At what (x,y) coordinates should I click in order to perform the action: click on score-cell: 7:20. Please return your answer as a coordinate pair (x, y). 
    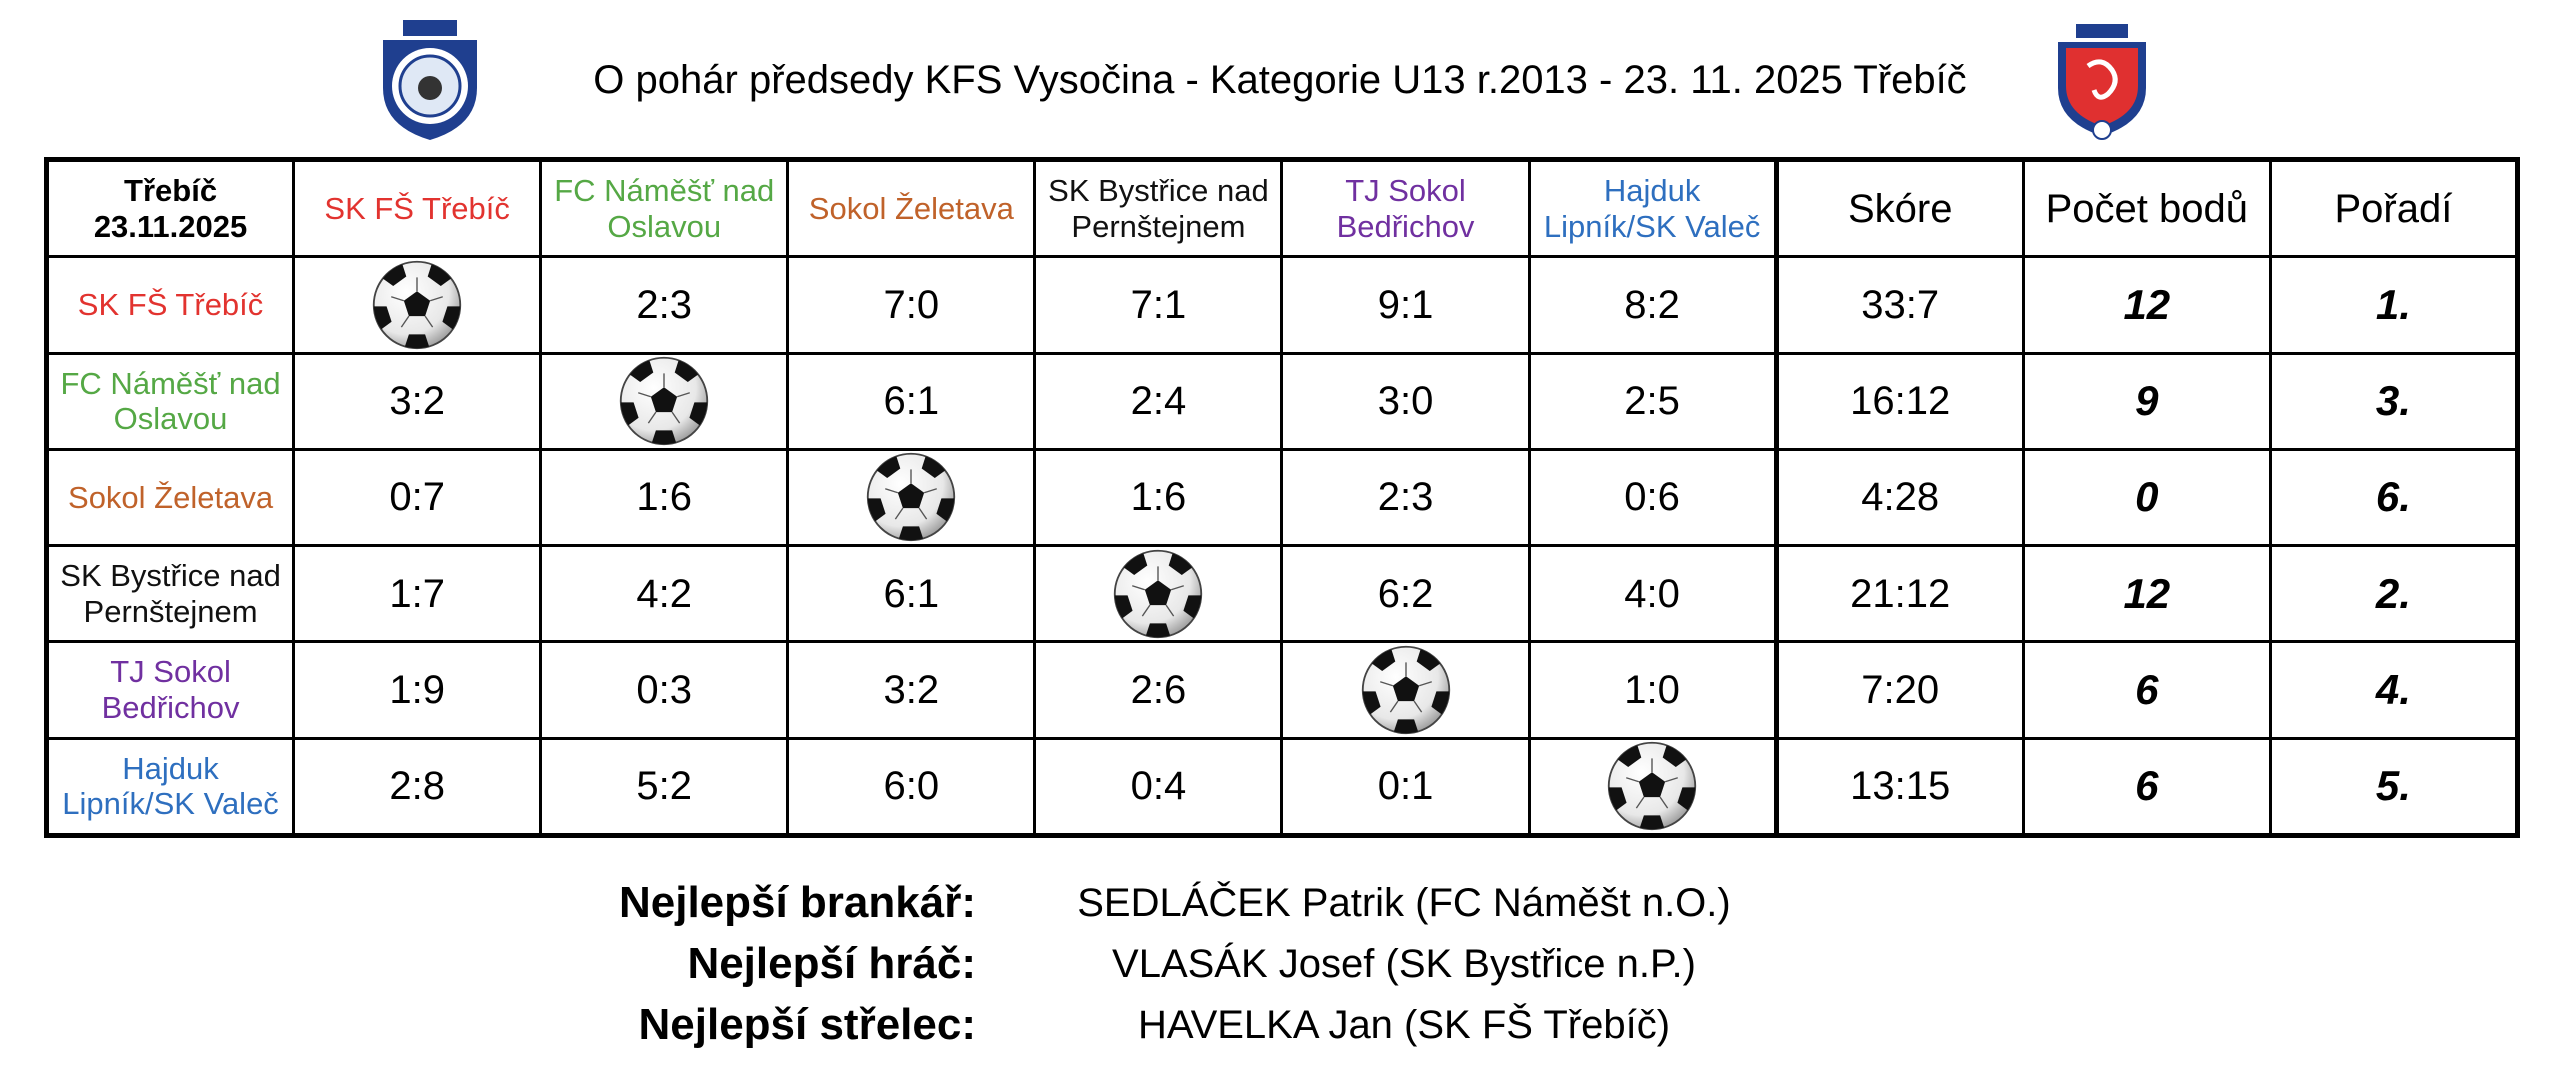
    Looking at the image, I should click on (1899, 690).